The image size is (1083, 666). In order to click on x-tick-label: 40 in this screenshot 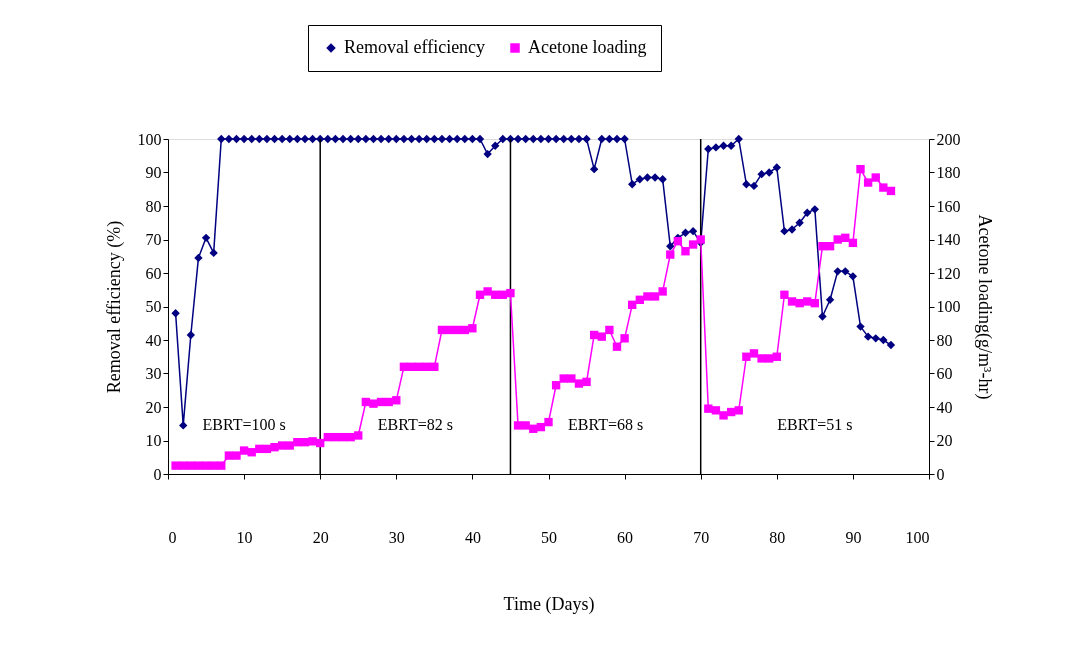, I will do `click(472, 537)`.